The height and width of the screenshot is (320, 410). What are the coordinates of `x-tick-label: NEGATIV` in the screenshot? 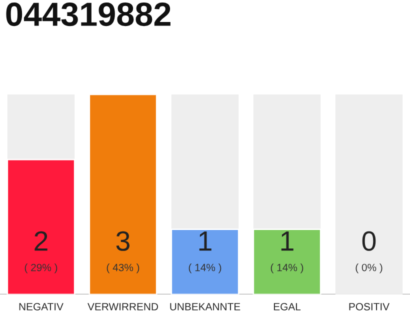 It's located at (41, 306).